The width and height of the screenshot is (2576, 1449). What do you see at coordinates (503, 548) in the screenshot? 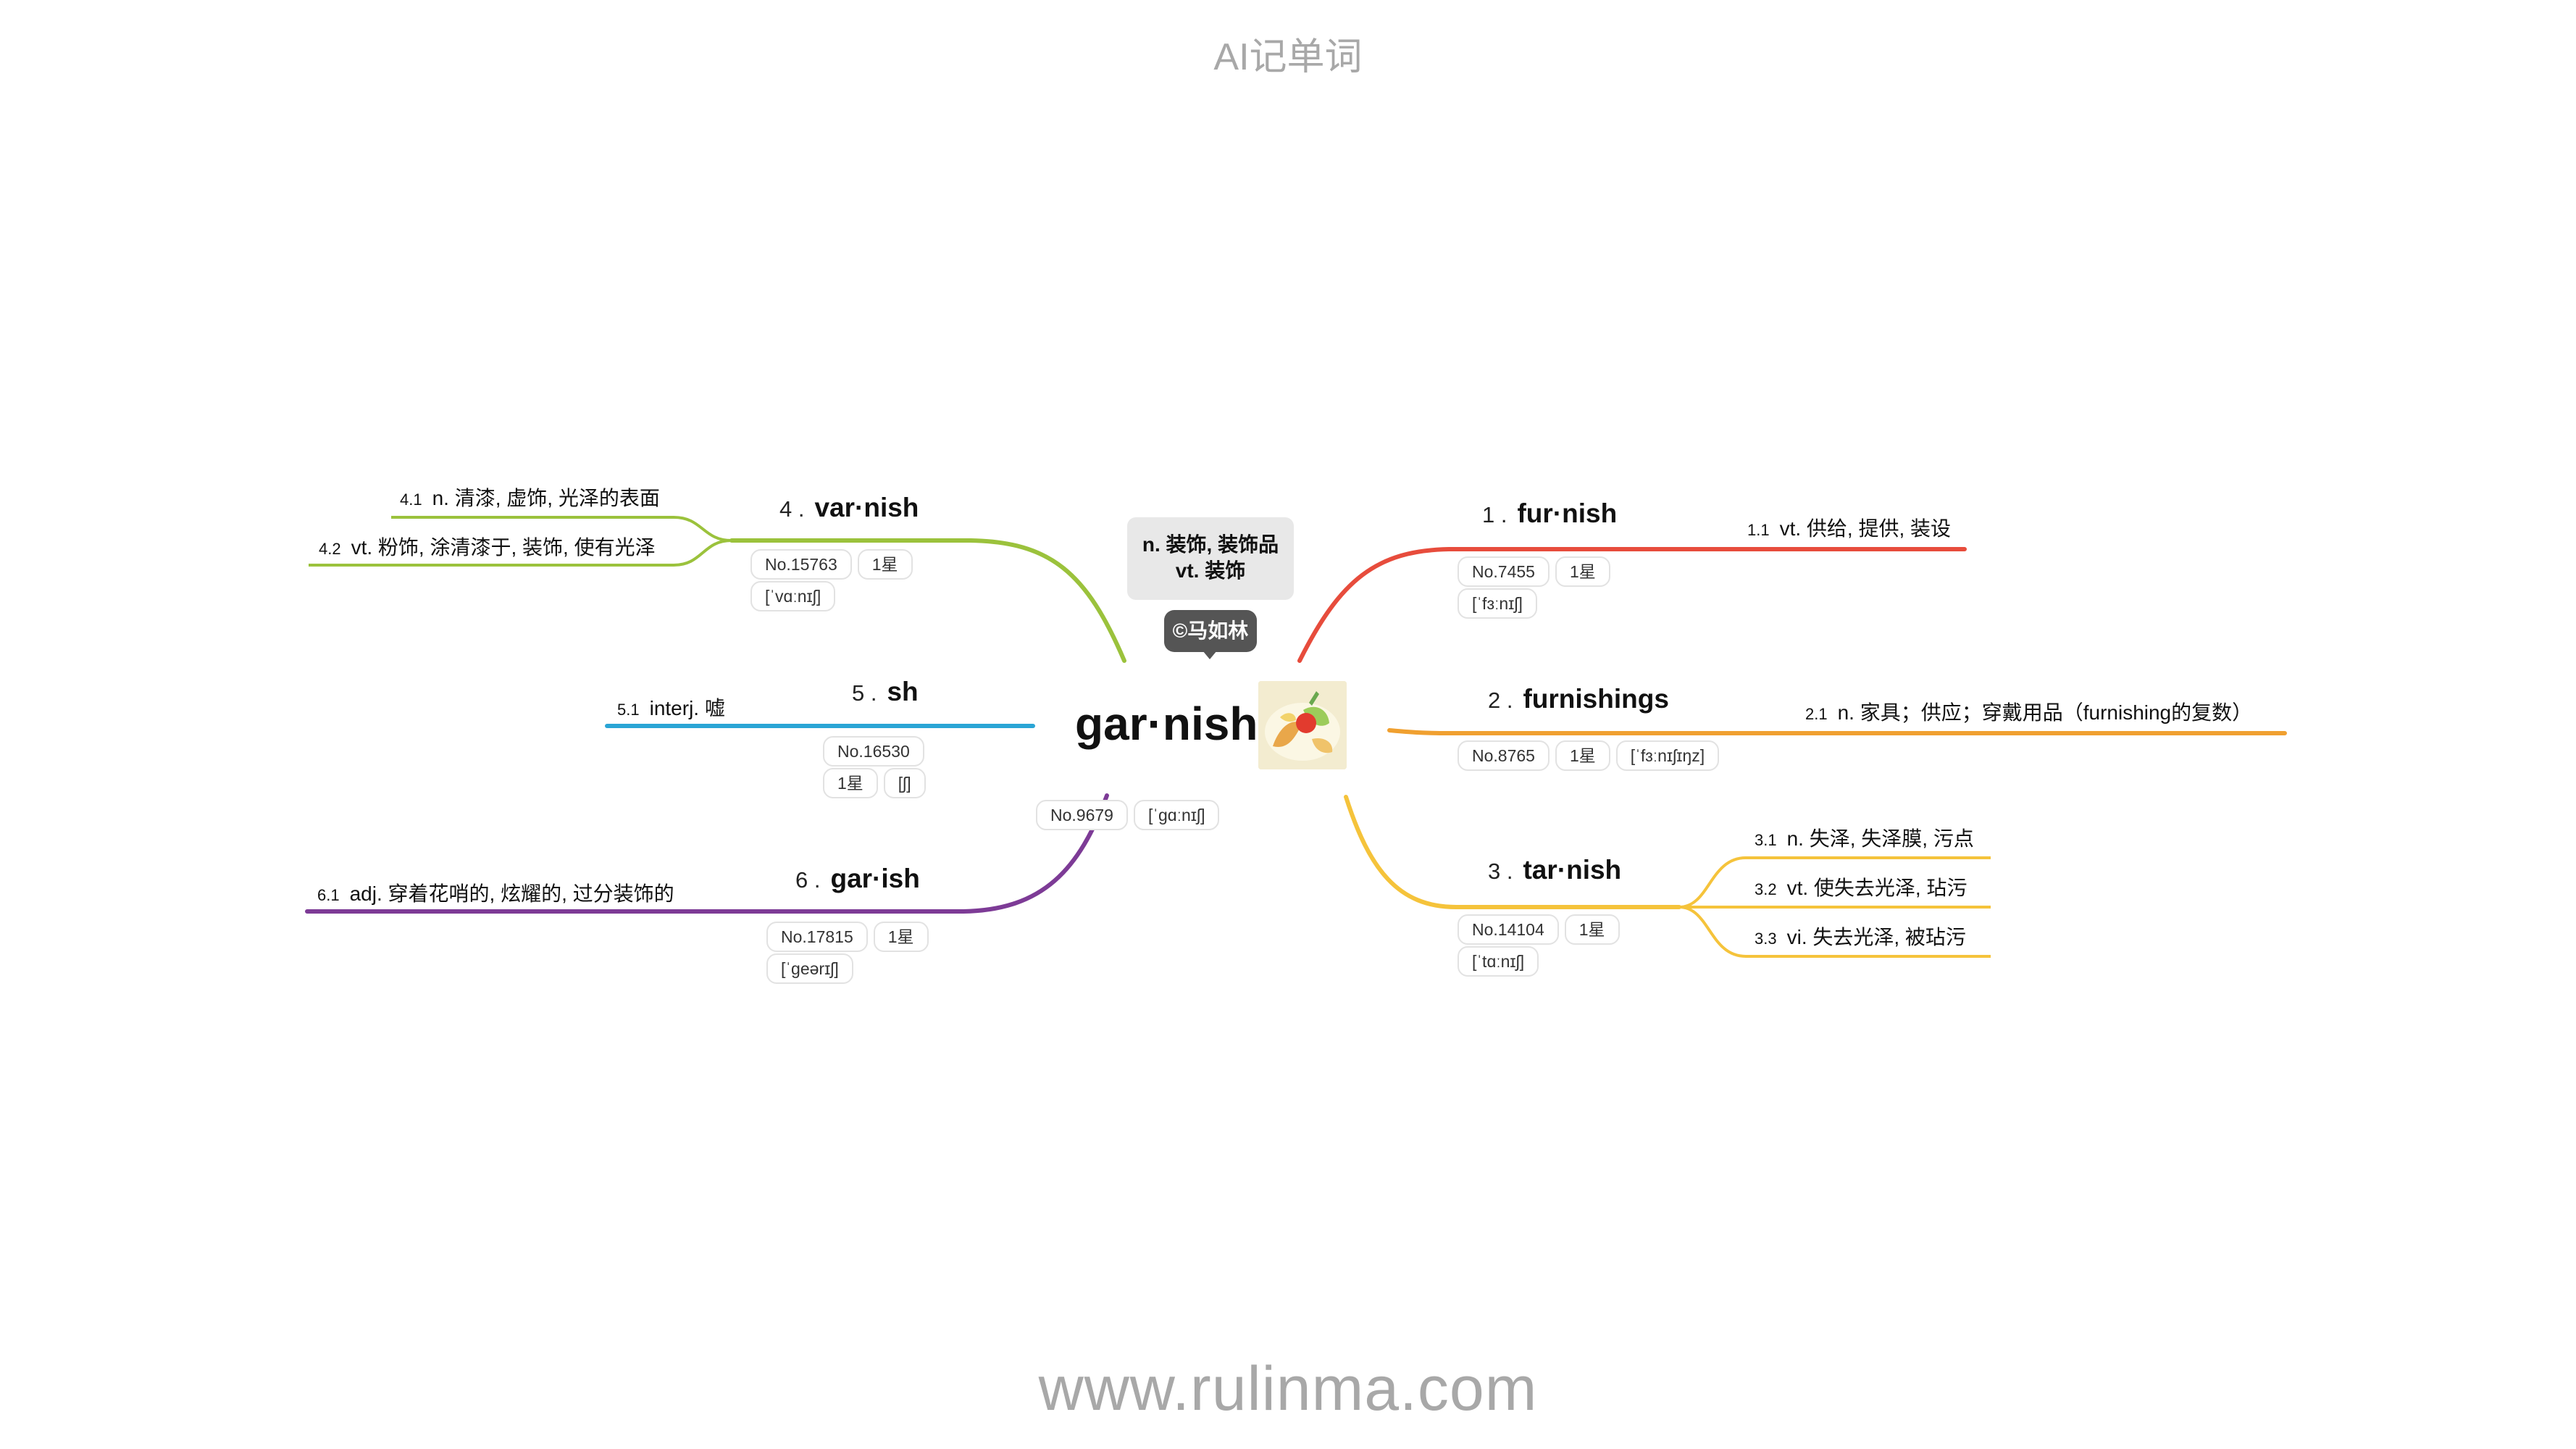
I see `meaning-4-2-text: vt. 粉饰, 涂清漆于, 装饰, 使有光泽` at bounding box center [503, 548].